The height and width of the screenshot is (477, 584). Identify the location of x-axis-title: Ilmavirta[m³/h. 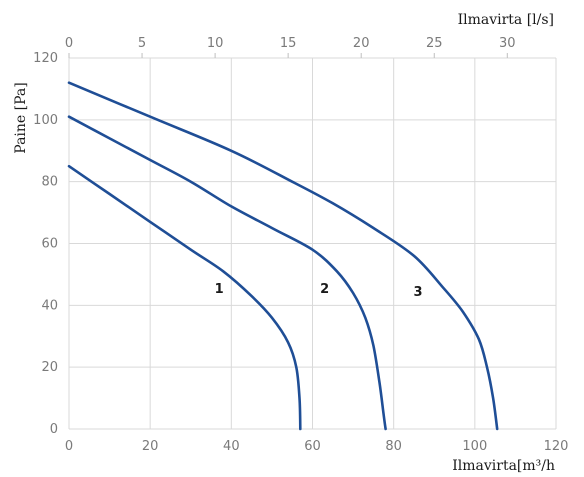
(503, 466).